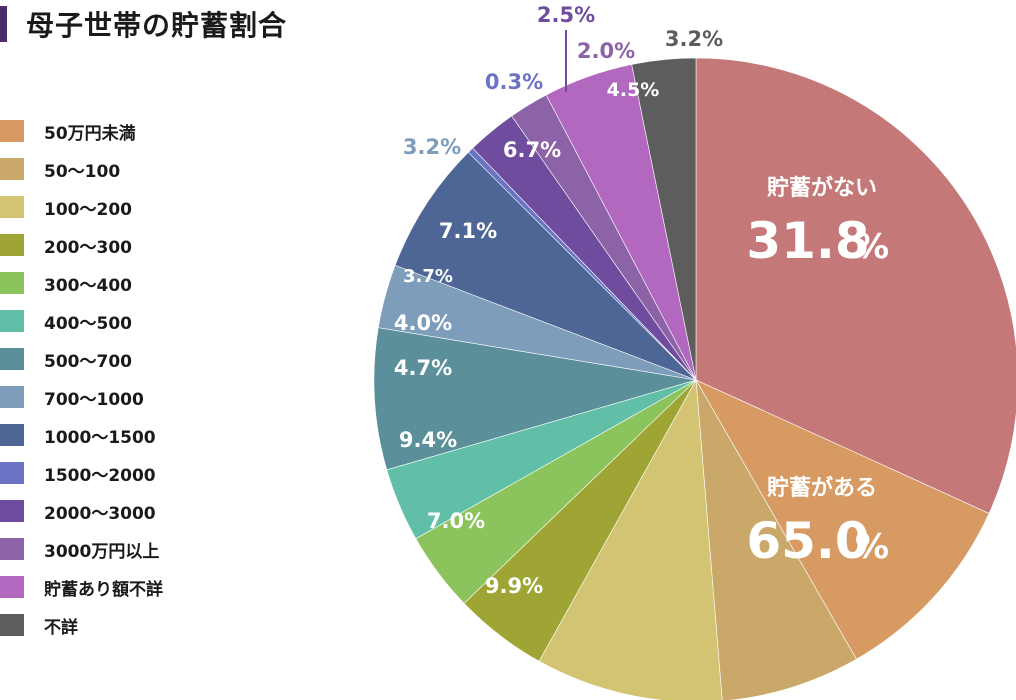 Image resolution: width=1016 pixels, height=700 pixels. I want to click on group-value-has-savings: 65.0, so click(807, 541).